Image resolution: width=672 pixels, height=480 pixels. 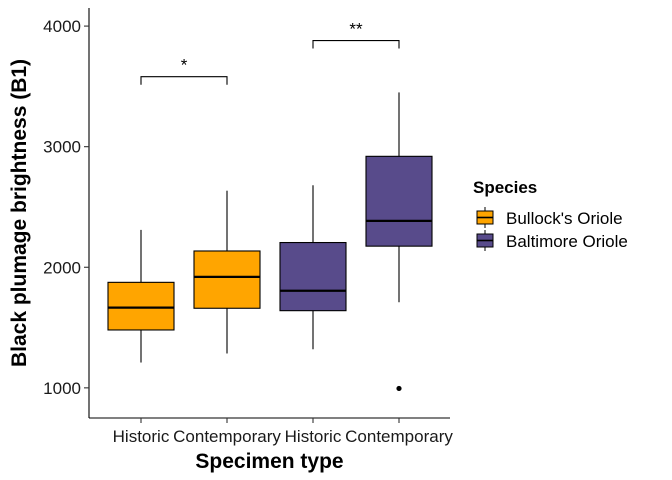 I want to click on y-tick-label: 1000, so click(x=62, y=388).